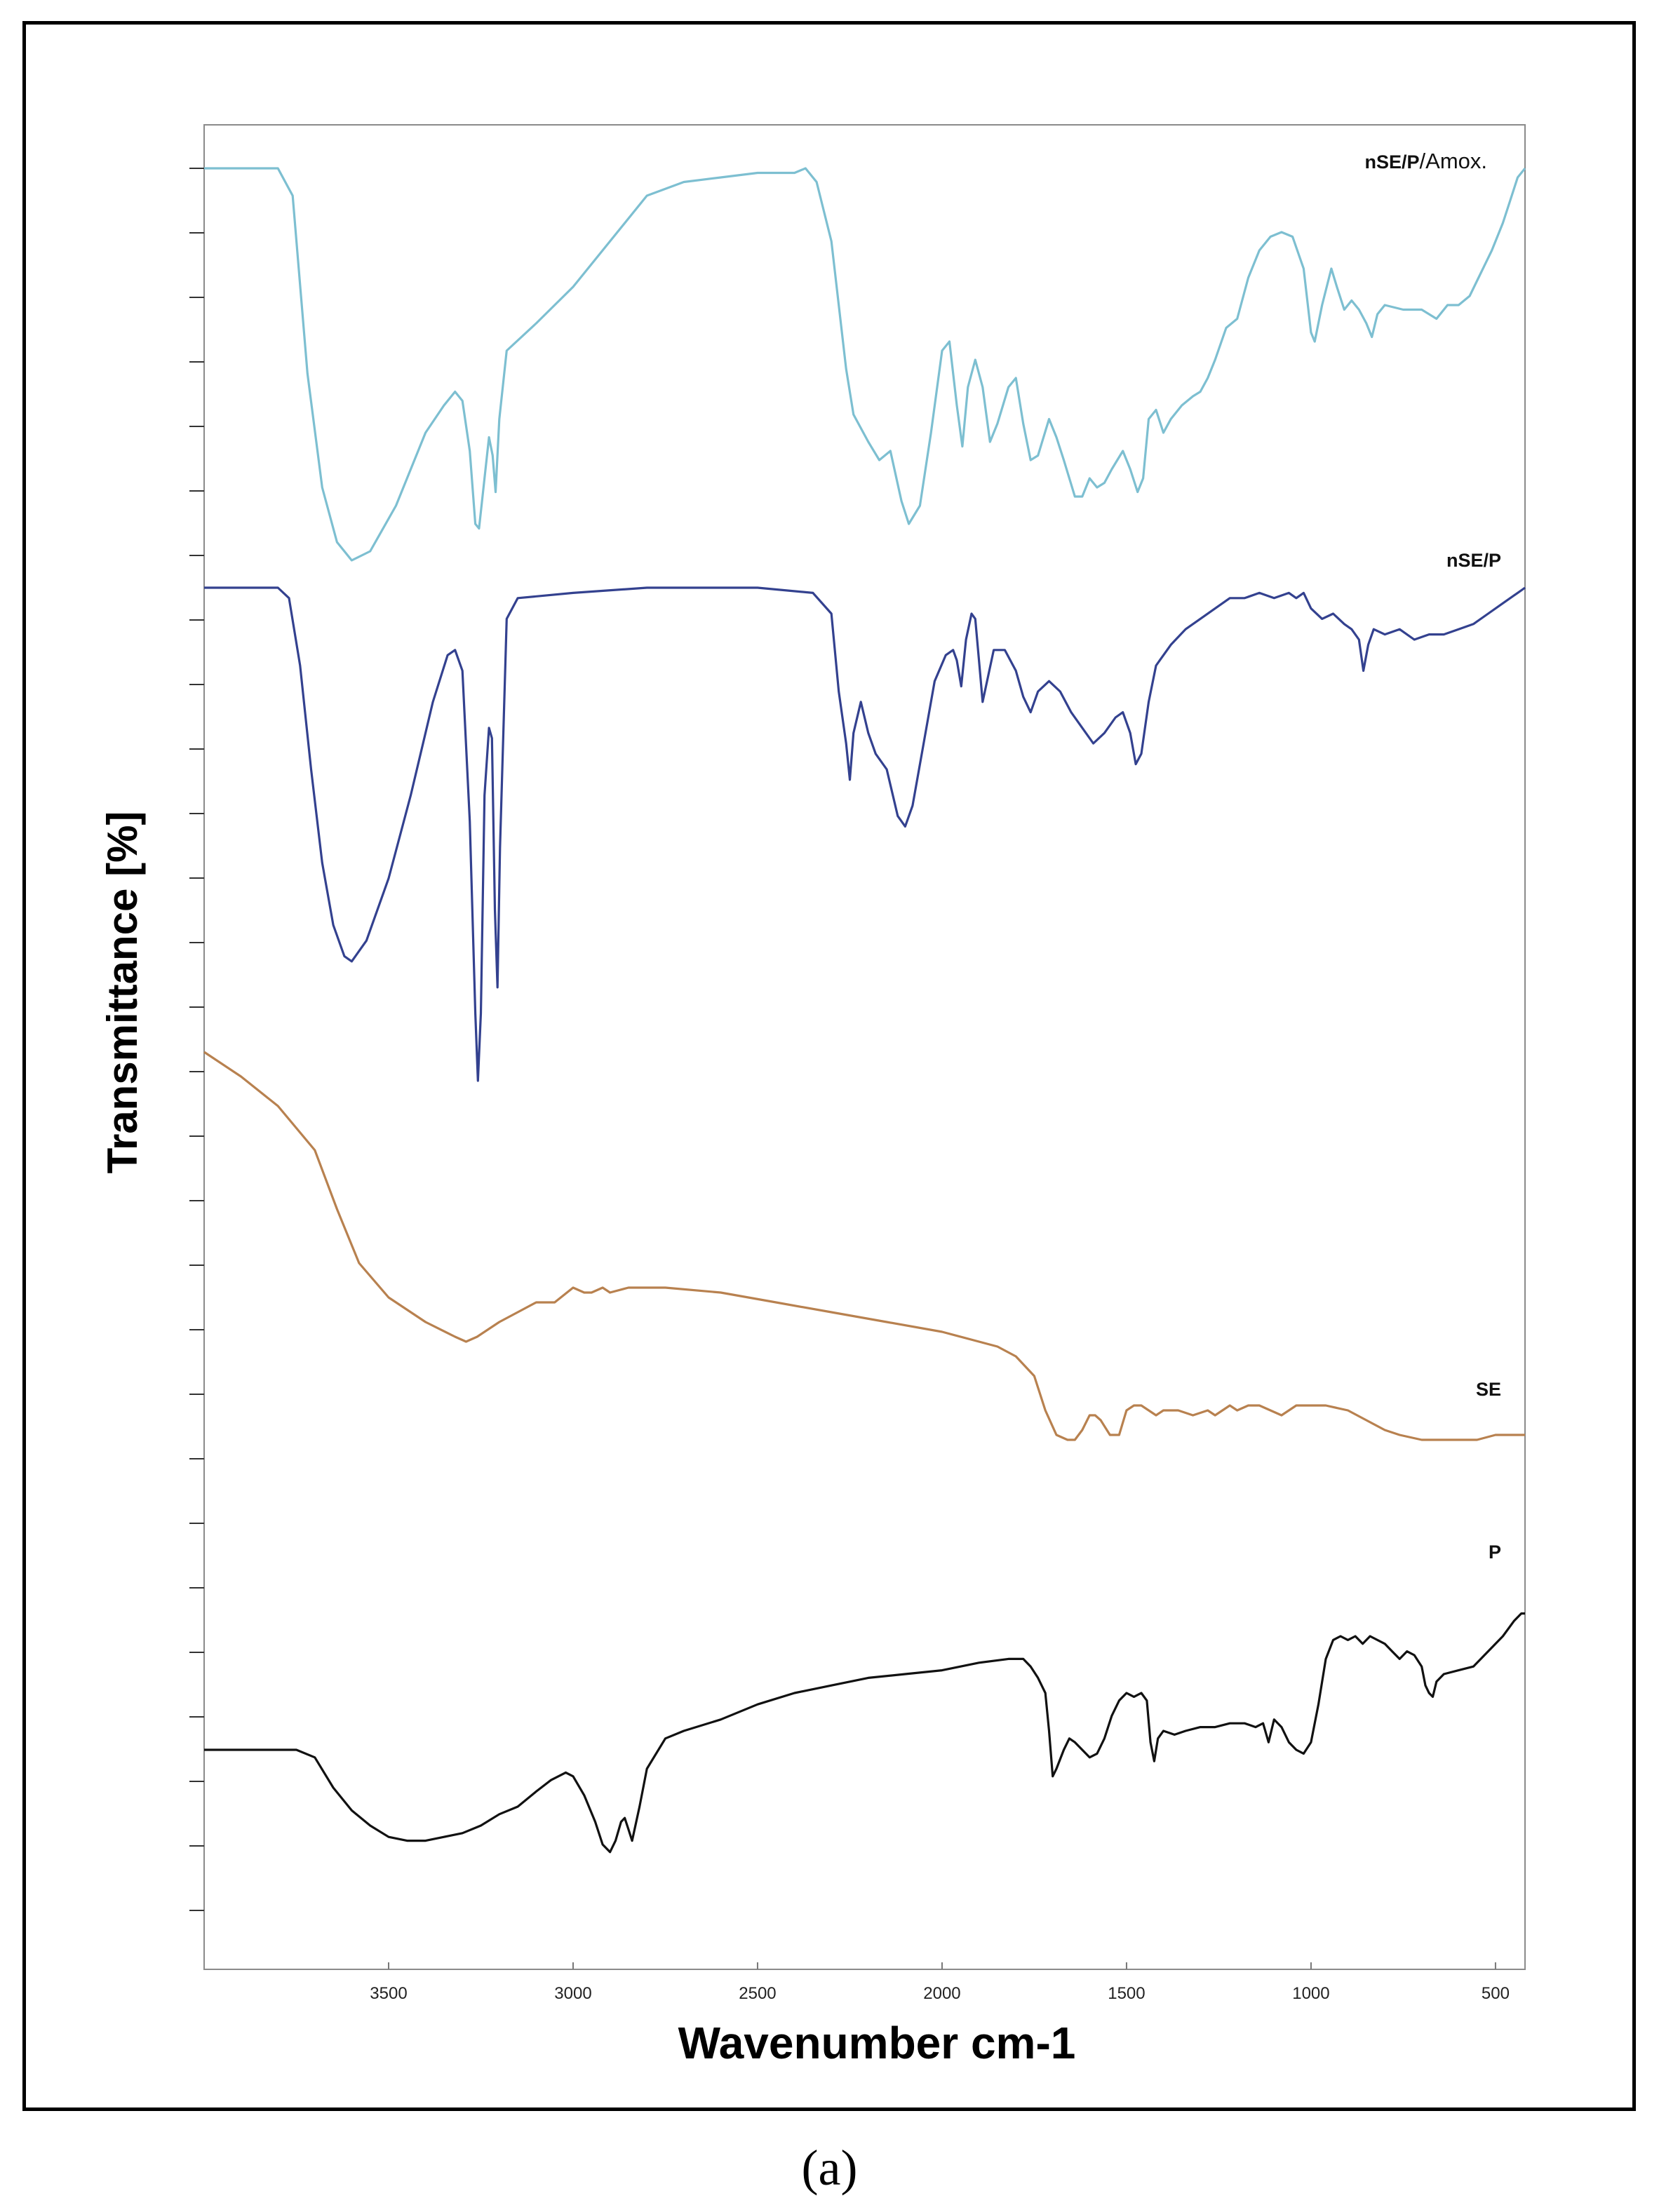  I want to click on series-label-part: SE, so click(1489, 1389).